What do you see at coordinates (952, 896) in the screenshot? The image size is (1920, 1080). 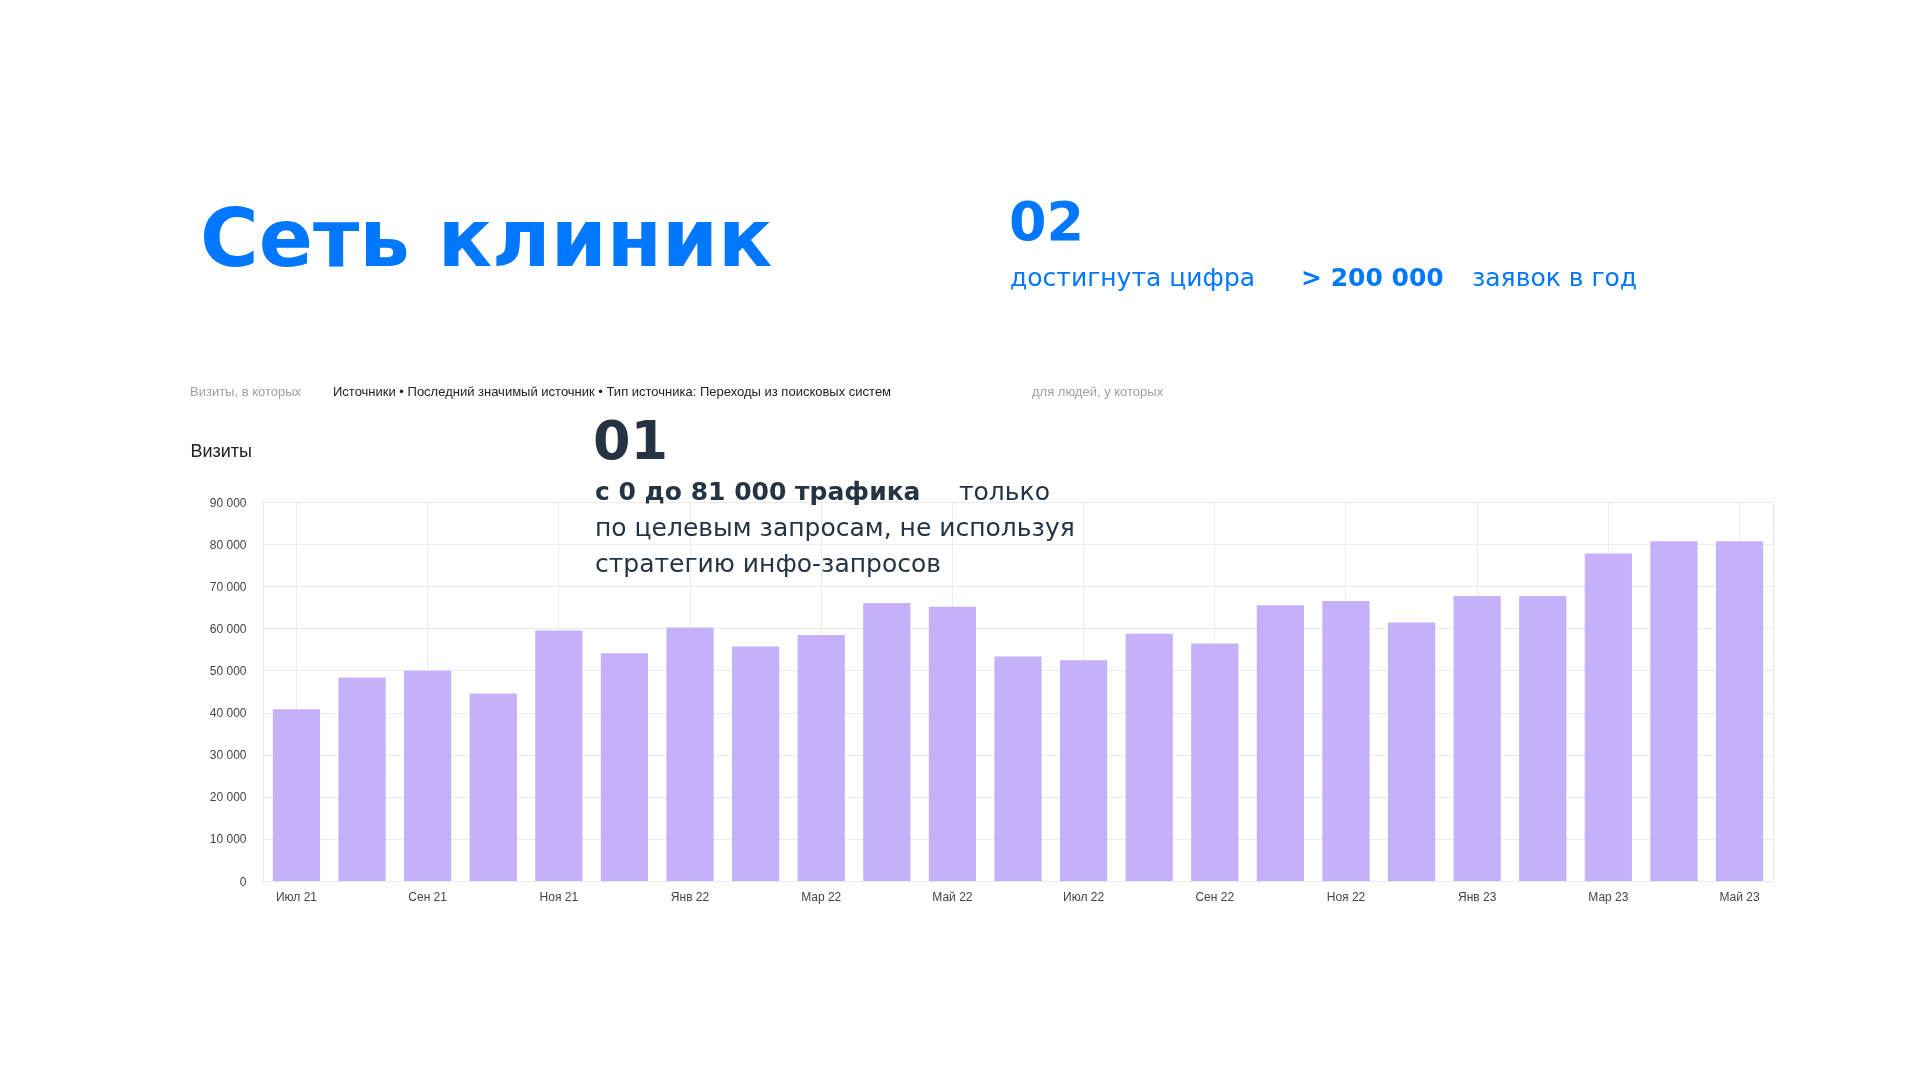 I see `x-tick-label: Май 22` at bounding box center [952, 896].